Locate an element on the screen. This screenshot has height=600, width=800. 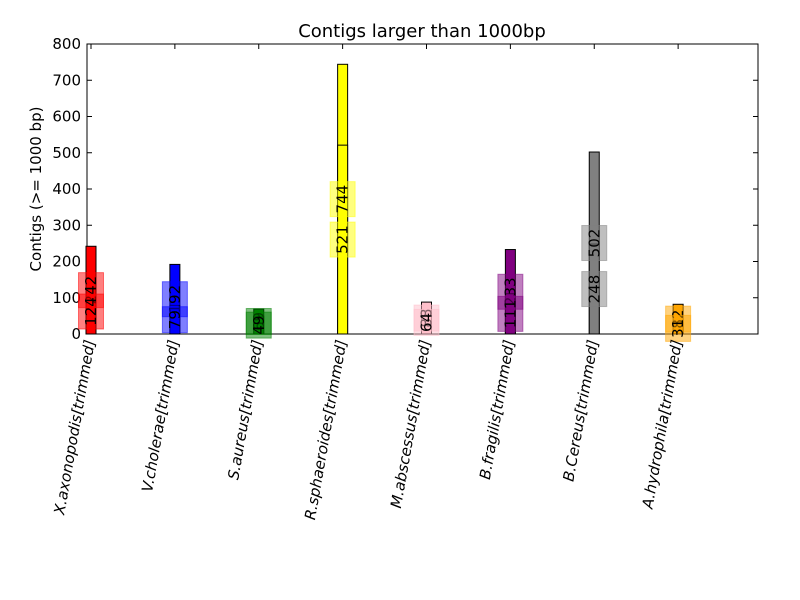
value-label-2-5: 64 is located at coordinates (427, 322).